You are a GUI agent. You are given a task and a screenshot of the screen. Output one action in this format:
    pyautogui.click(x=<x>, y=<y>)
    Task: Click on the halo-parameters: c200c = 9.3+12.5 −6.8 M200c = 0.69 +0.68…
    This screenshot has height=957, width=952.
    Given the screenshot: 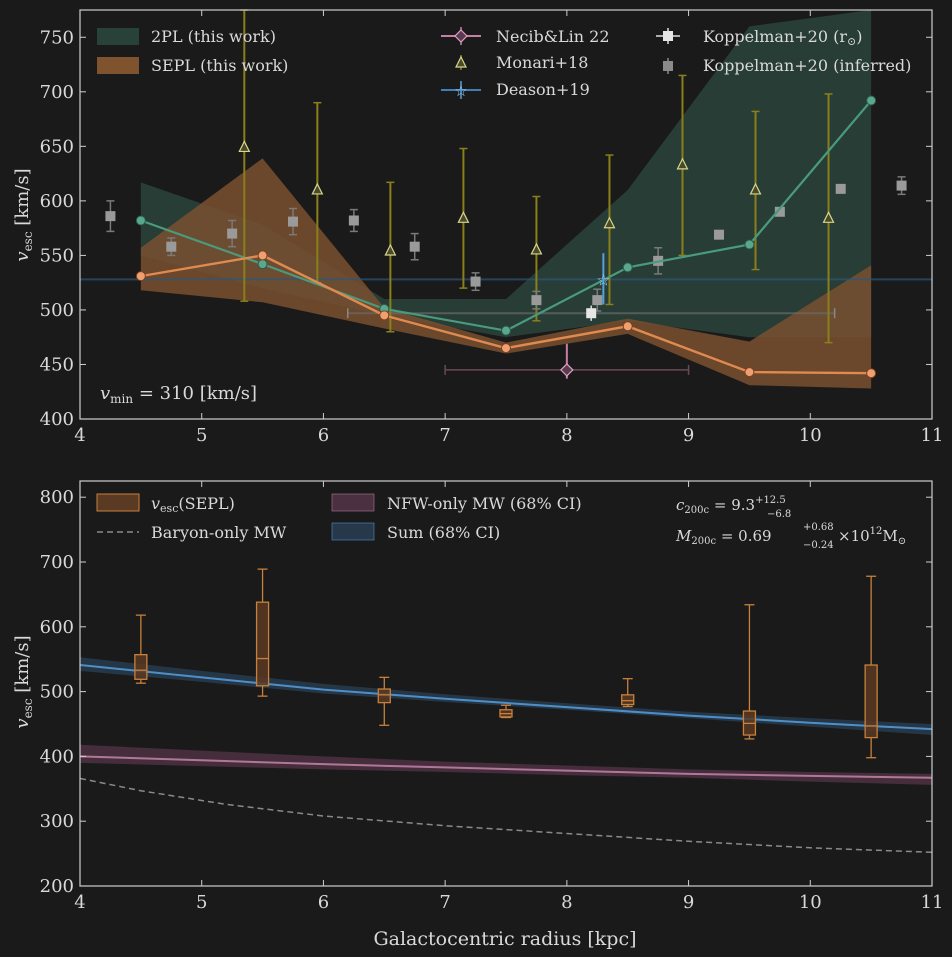 What is the action you would take?
    pyautogui.click(x=790, y=523)
    